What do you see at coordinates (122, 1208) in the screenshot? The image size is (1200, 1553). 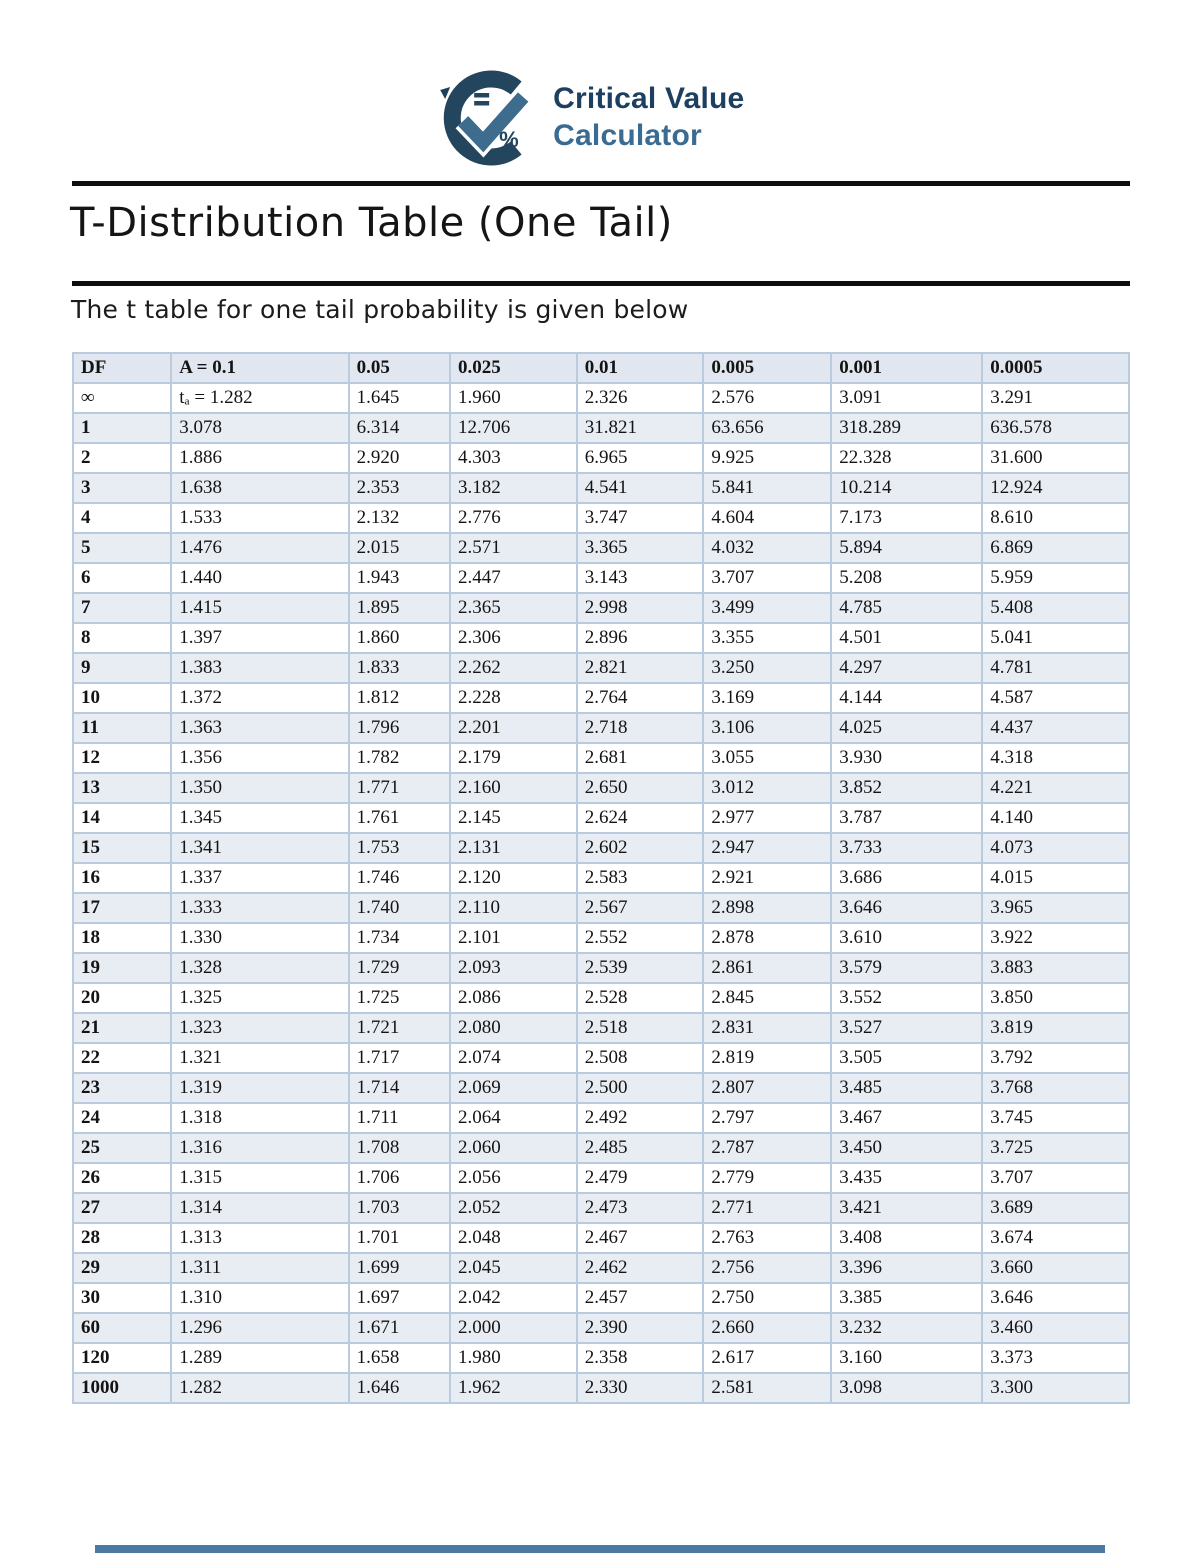 I see `df-cell: 27` at bounding box center [122, 1208].